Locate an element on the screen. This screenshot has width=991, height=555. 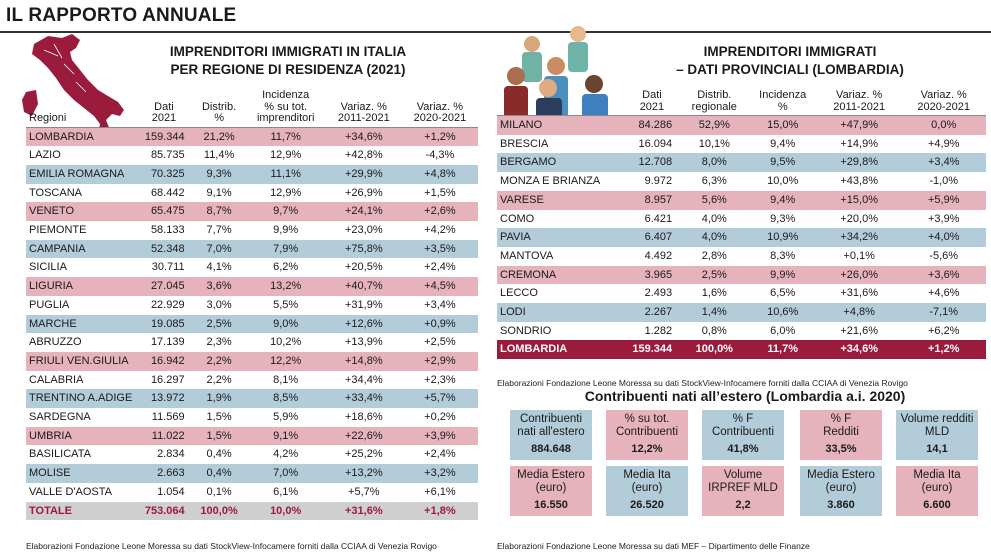
table-row: MILANO 84.286 52,9% 15,0% +47,9% 0,0% is located at coordinates (741, 125).